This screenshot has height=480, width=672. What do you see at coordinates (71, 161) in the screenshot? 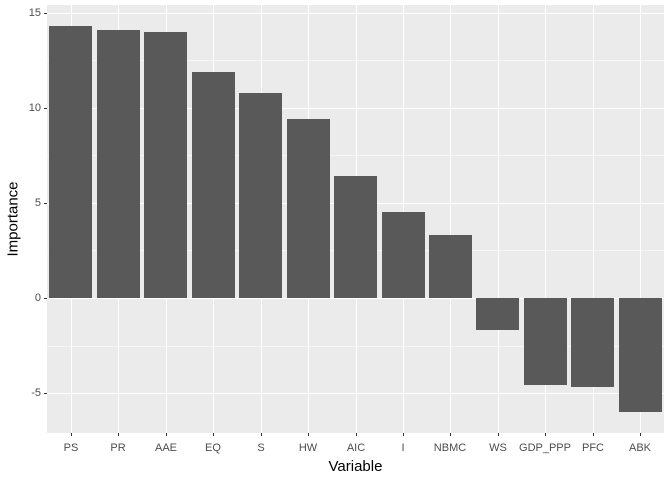
I see `bar-PS` at bounding box center [71, 161].